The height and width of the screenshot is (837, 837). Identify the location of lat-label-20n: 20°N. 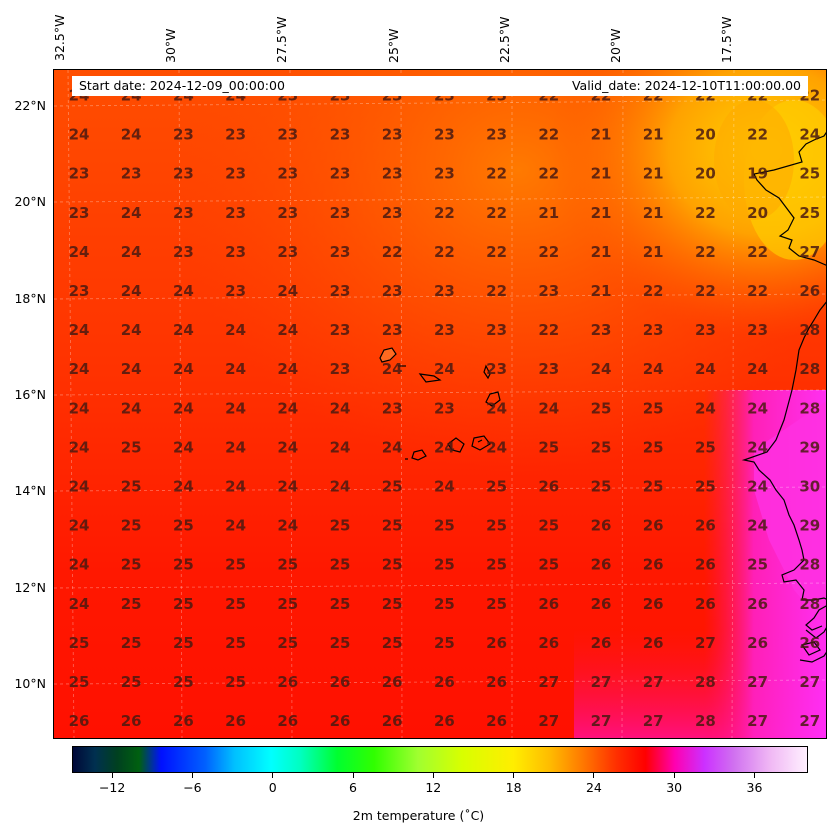
(30, 201).